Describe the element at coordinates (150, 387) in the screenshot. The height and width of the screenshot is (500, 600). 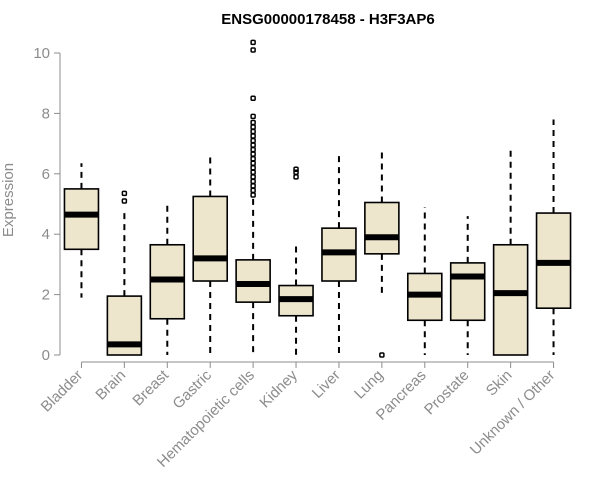
I see `x-tick-label: Breast` at that location.